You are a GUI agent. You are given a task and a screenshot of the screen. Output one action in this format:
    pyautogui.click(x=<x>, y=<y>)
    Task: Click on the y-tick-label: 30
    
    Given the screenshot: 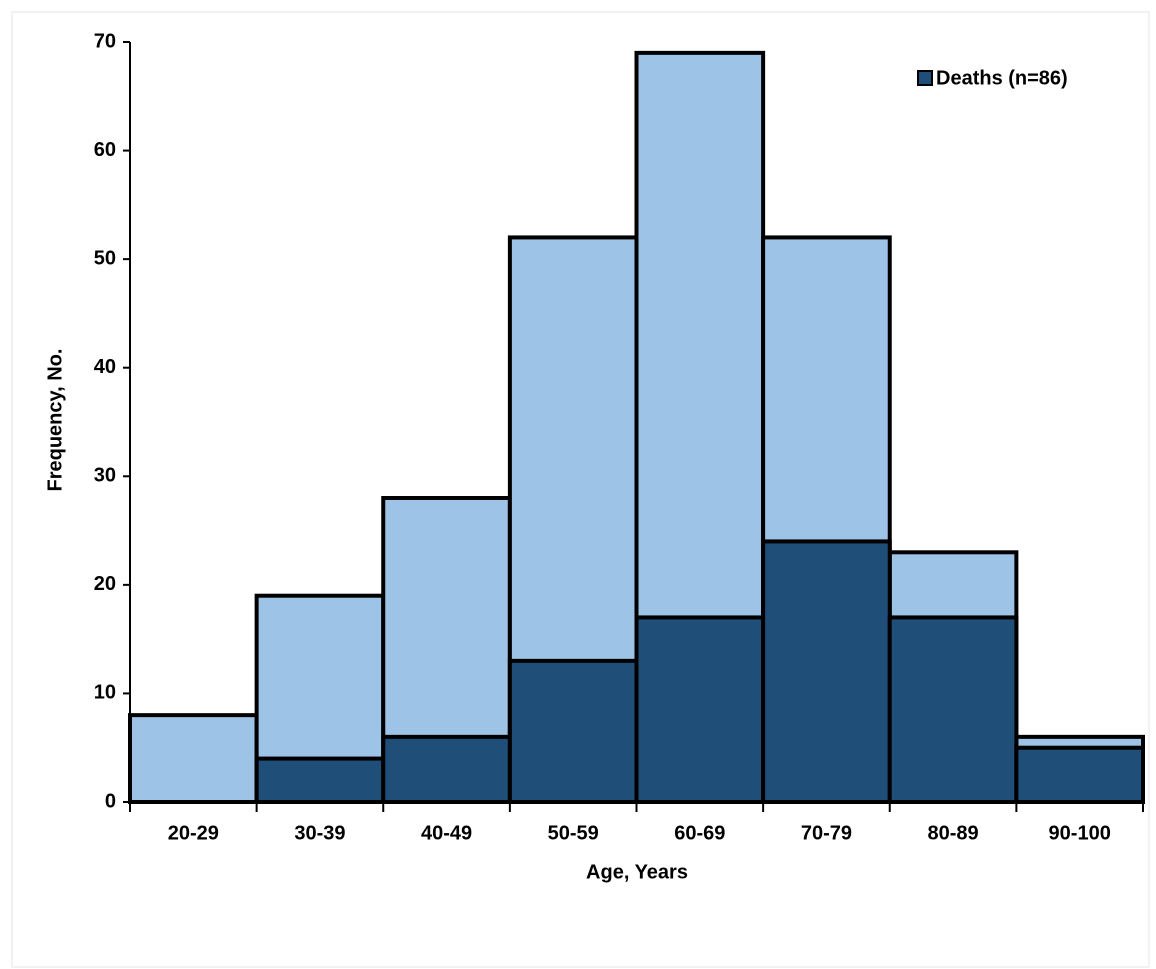 What is the action you would take?
    pyautogui.click(x=105, y=476)
    